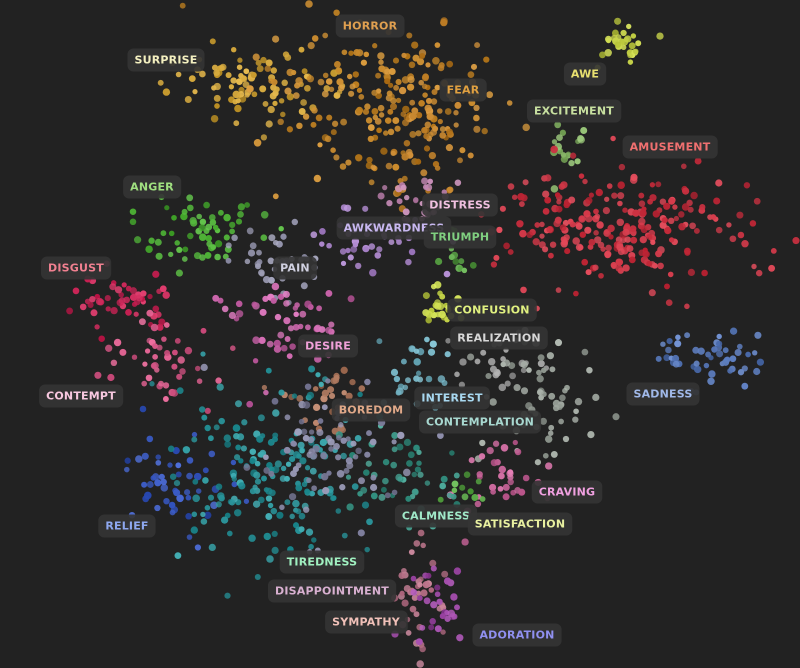  What do you see at coordinates (710, 361) in the screenshot?
I see `series-sadness` at bounding box center [710, 361].